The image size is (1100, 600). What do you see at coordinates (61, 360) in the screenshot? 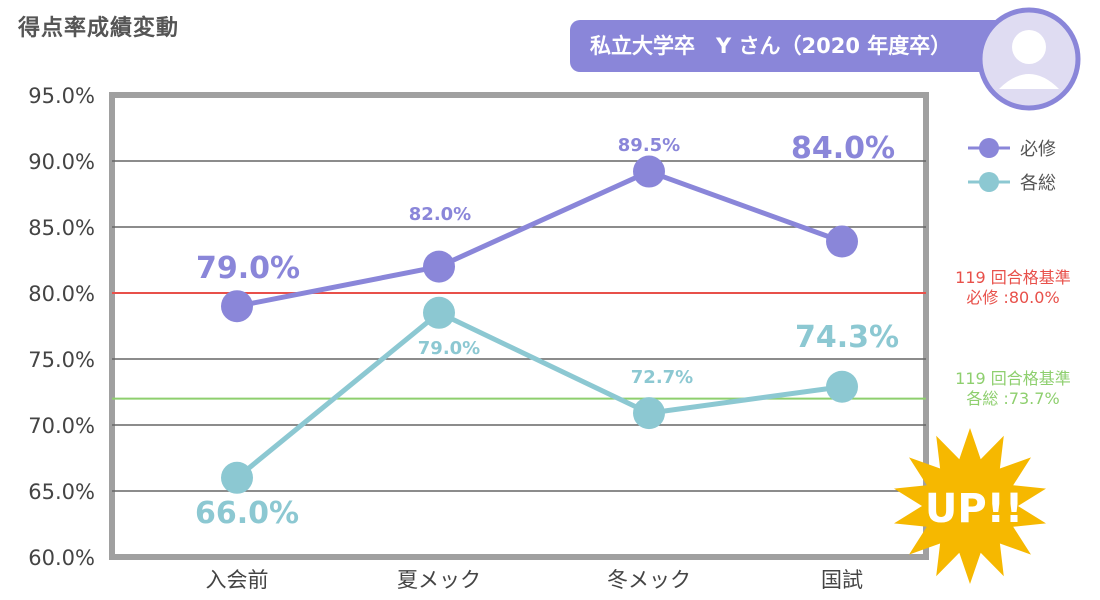
I see `y-tick-label: 75.0%` at bounding box center [61, 360].